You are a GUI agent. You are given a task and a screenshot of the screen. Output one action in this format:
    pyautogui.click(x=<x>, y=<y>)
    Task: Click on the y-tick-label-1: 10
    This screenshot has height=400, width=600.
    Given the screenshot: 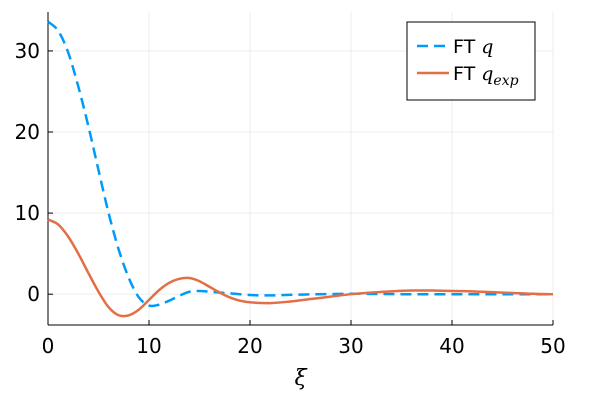 What is the action you would take?
    pyautogui.click(x=27, y=213)
    